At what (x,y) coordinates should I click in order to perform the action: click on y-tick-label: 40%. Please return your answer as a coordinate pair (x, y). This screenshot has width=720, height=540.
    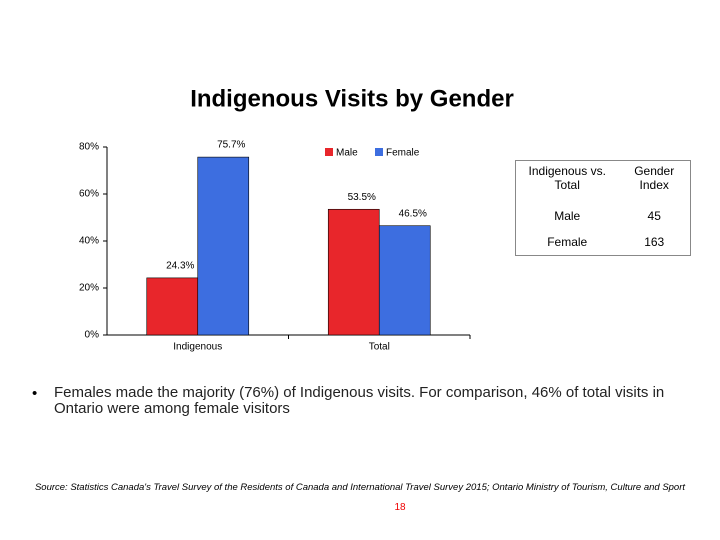
    Looking at the image, I should click on (89, 241).